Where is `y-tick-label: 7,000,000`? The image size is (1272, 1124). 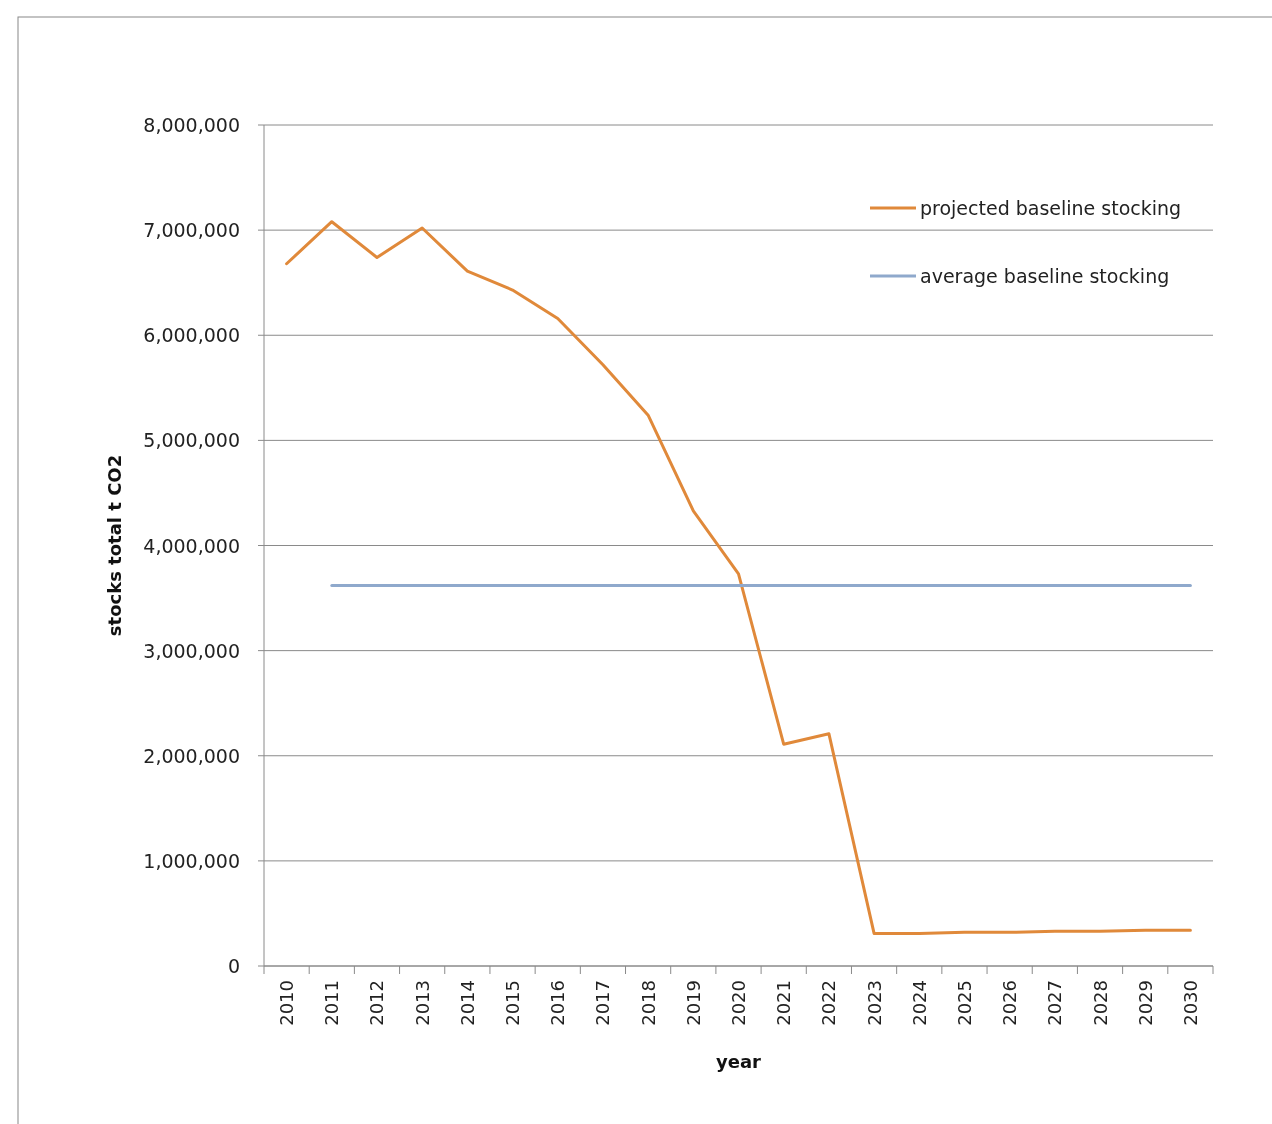
y-tick-label: 7,000,000 is located at coordinates (191, 230).